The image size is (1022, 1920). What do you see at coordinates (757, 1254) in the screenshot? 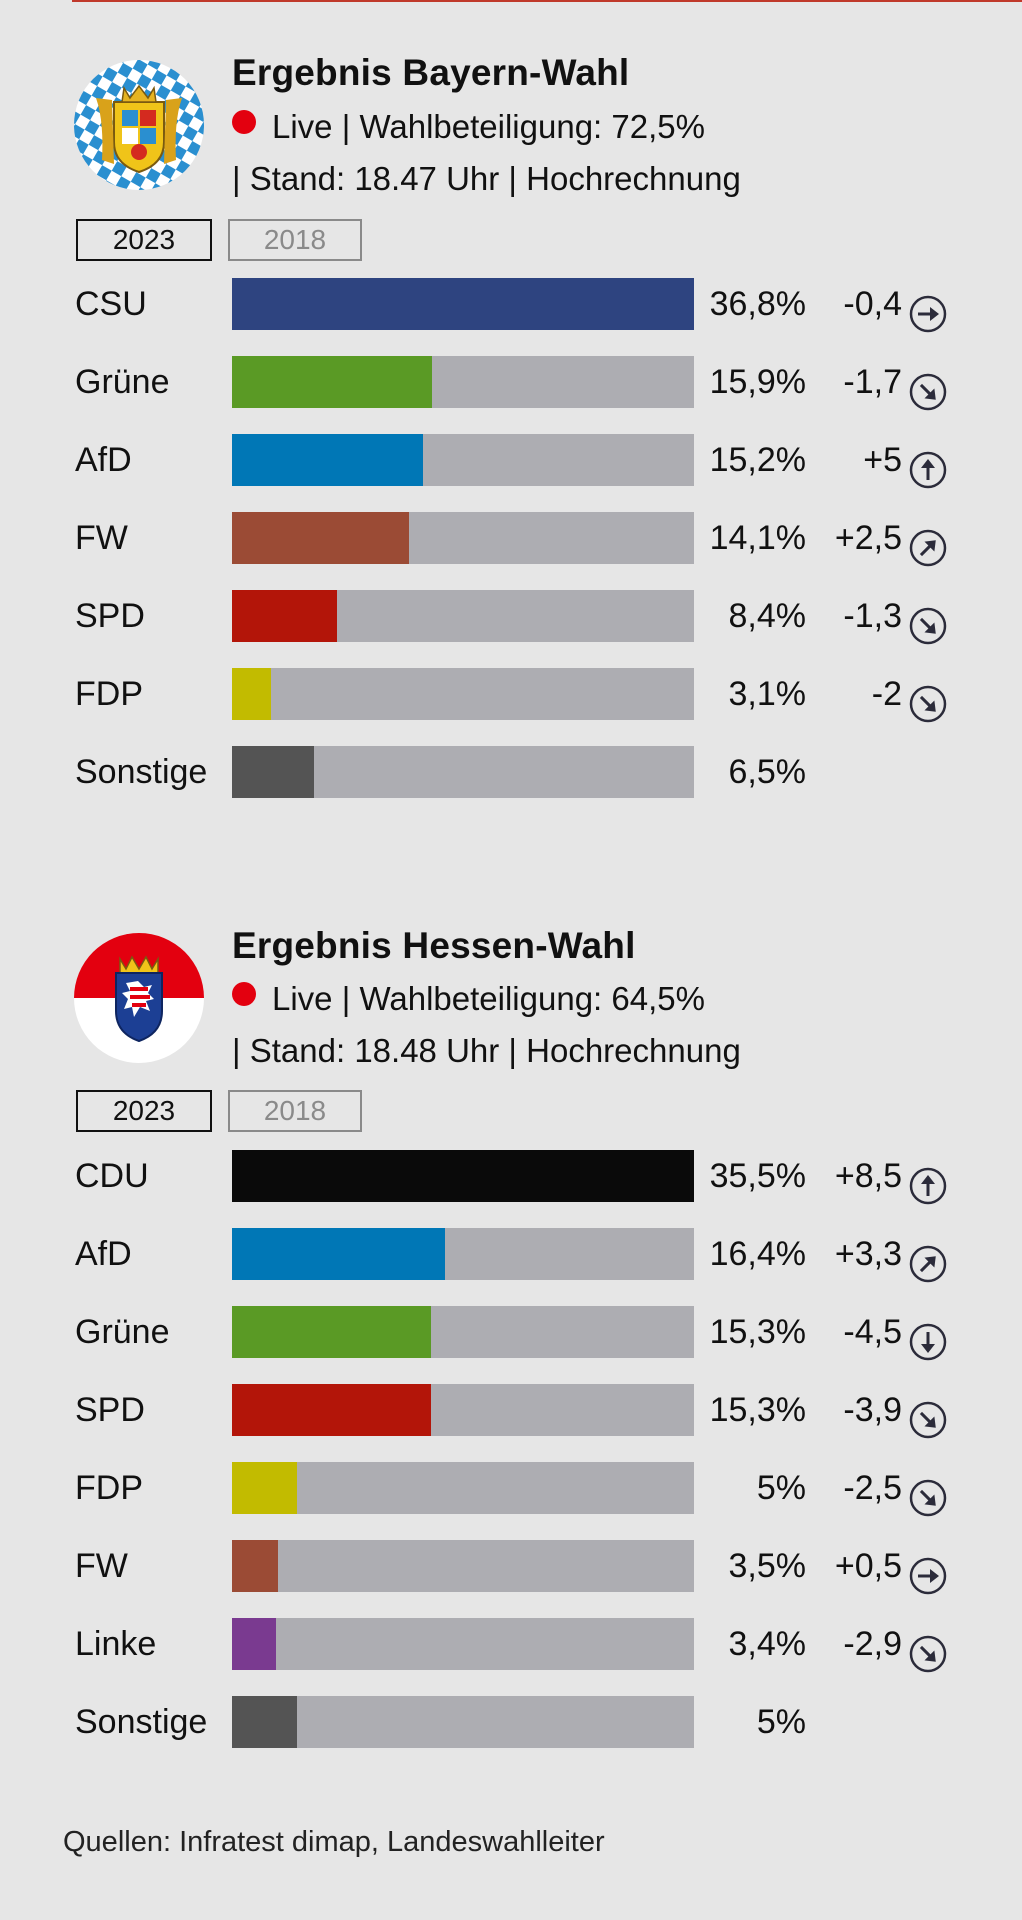
I see `value-label: 16,4%` at bounding box center [757, 1254].